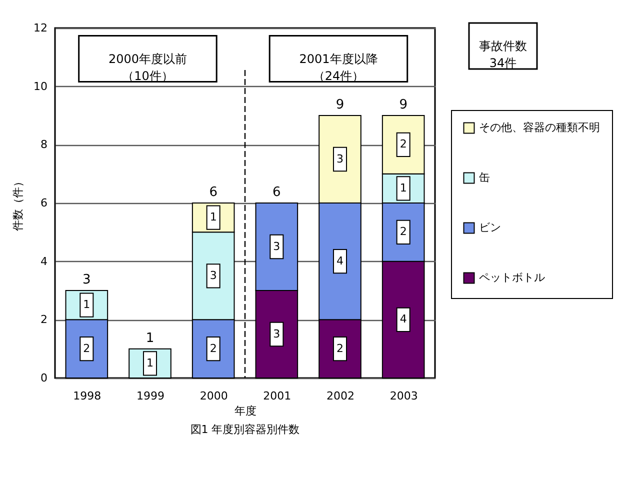 The image size is (635, 477). Describe the element at coordinates (87, 396) in the screenshot. I see `x-tick-label: 1998` at that location.